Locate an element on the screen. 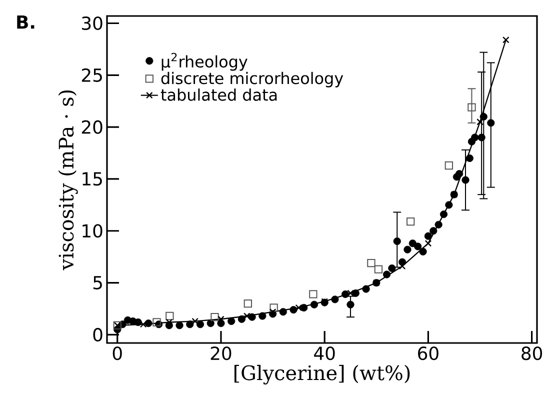 Image resolution: width=544 pixels, height=417 pixels. y-tick-label: 15 is located at coordinates (92, 179).